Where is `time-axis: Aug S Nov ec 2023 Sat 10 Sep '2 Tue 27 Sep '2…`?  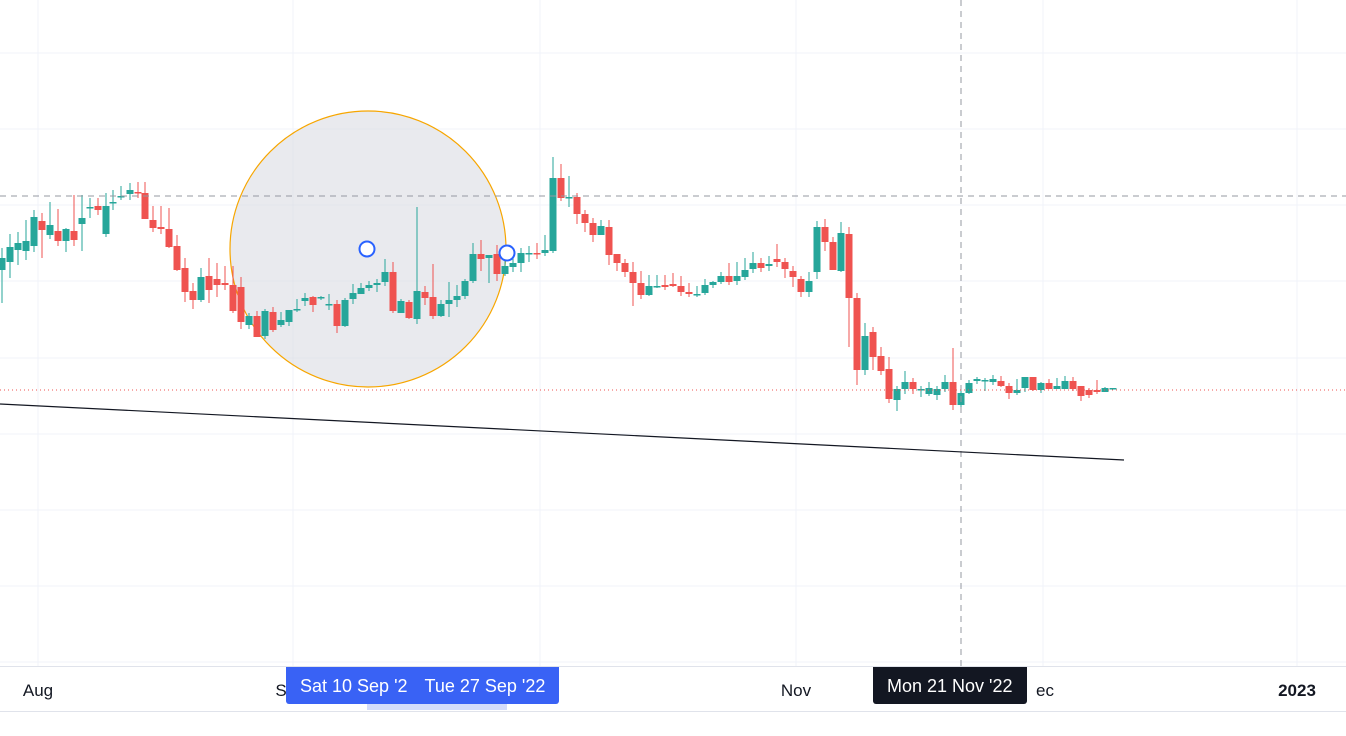 time-axis: Aug S Nov ec 2023 Sat 10 Sep '2 Tue 27 Sep '2… is located at coordinates (673, 689).